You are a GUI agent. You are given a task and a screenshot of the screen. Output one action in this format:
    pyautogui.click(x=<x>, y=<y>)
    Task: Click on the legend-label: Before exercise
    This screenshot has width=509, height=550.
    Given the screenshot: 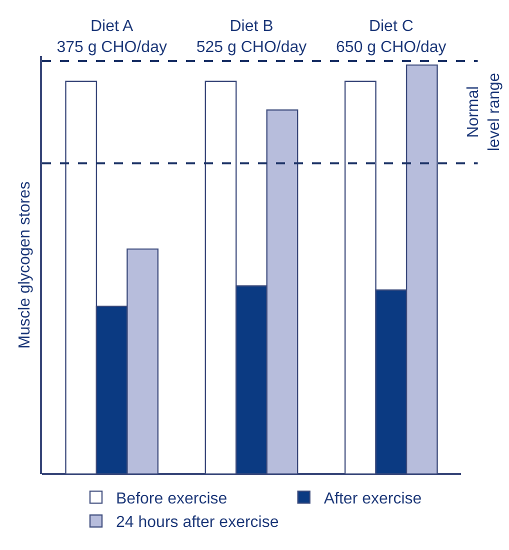 What is the action you would take?
    pyautogui.click(x=172, y=499)
    